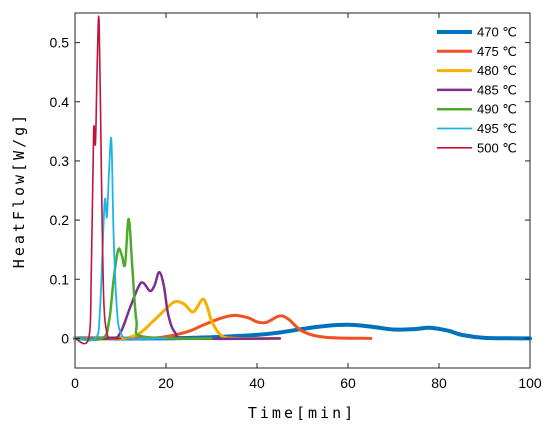  Describe the element at coordinates (60, 43) in the screenshot. I see `y-tick-label: 0.5` at that location.